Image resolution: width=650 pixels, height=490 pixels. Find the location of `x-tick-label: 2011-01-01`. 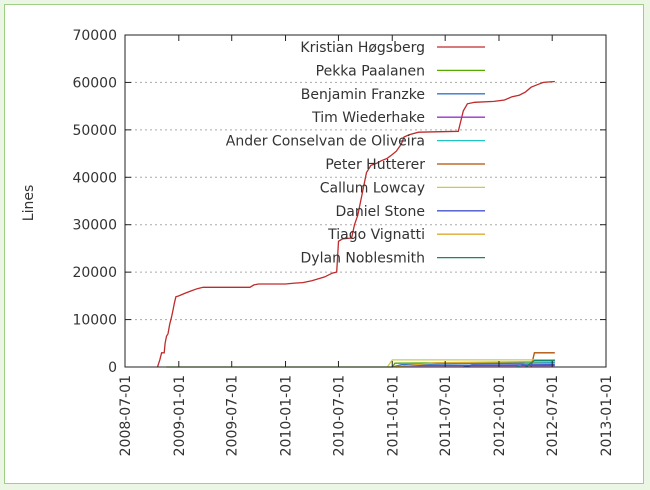

x-tick-label: 2011-01-01 is located at coordinates (393, 415).